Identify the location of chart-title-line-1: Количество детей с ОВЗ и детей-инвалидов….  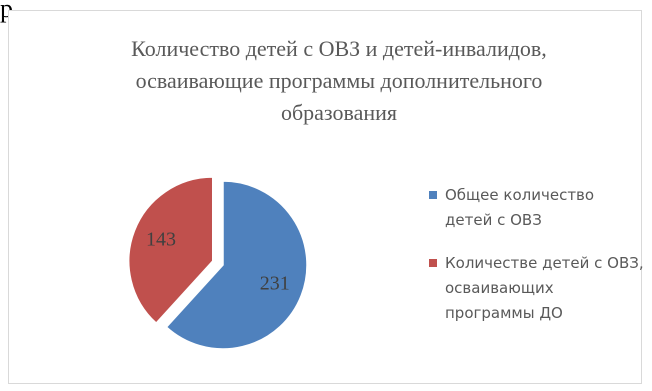
(339, 48).